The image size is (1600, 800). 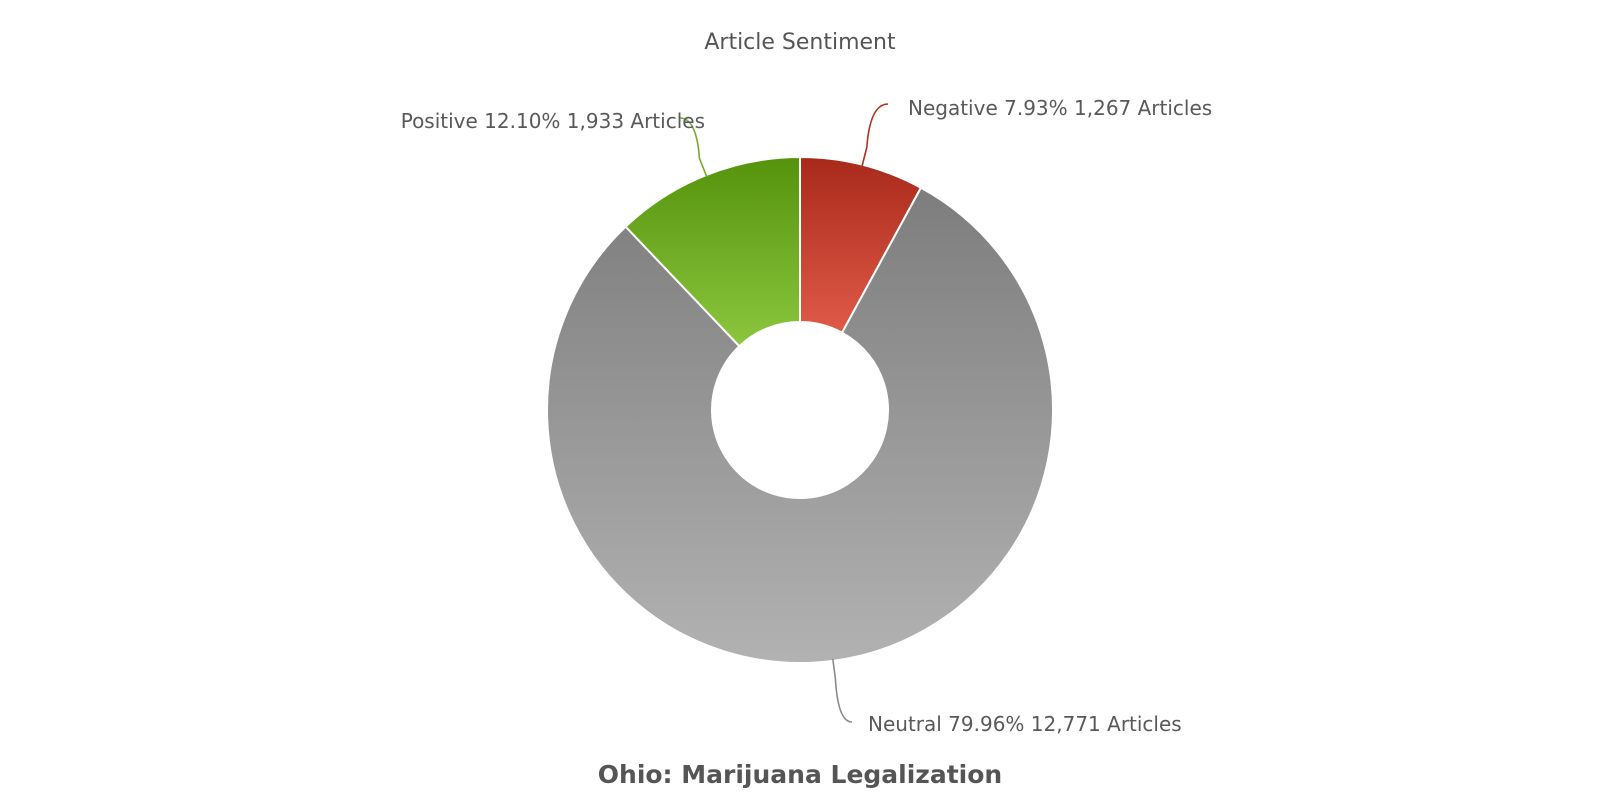 I want to click on leader-line-neutral, so click(x=842, y=690).